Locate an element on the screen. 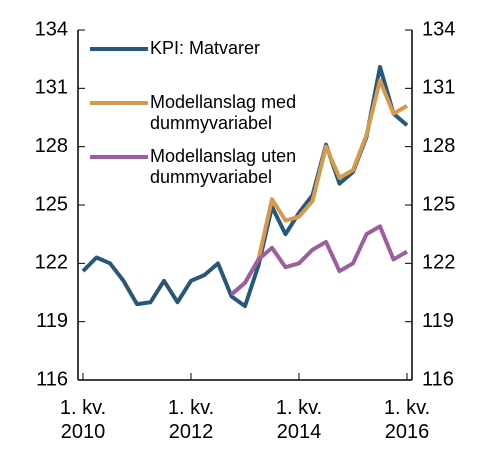 The height and width of the screenshot is (453, 487). y-tick-label: 122 is located at coordinates (51, 263).